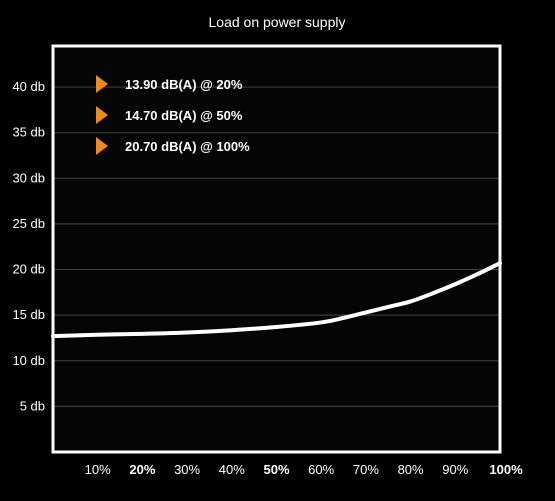 This screenshot has width=555, height=501. Describe the element at coordinates (28, 223) in the screenshot. I see `y-tick-label: 25 db` at that location.